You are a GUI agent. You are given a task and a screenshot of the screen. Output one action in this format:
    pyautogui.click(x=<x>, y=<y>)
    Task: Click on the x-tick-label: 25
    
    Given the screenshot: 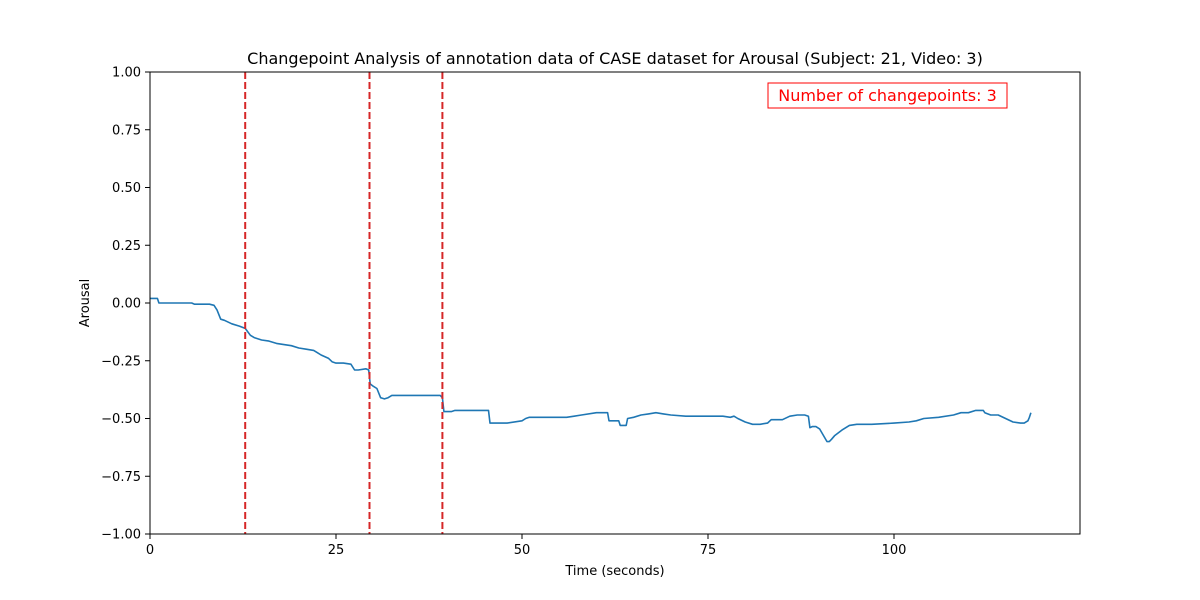 What is the action you would take?
    pyautogui.click(x=336, y=550)
    